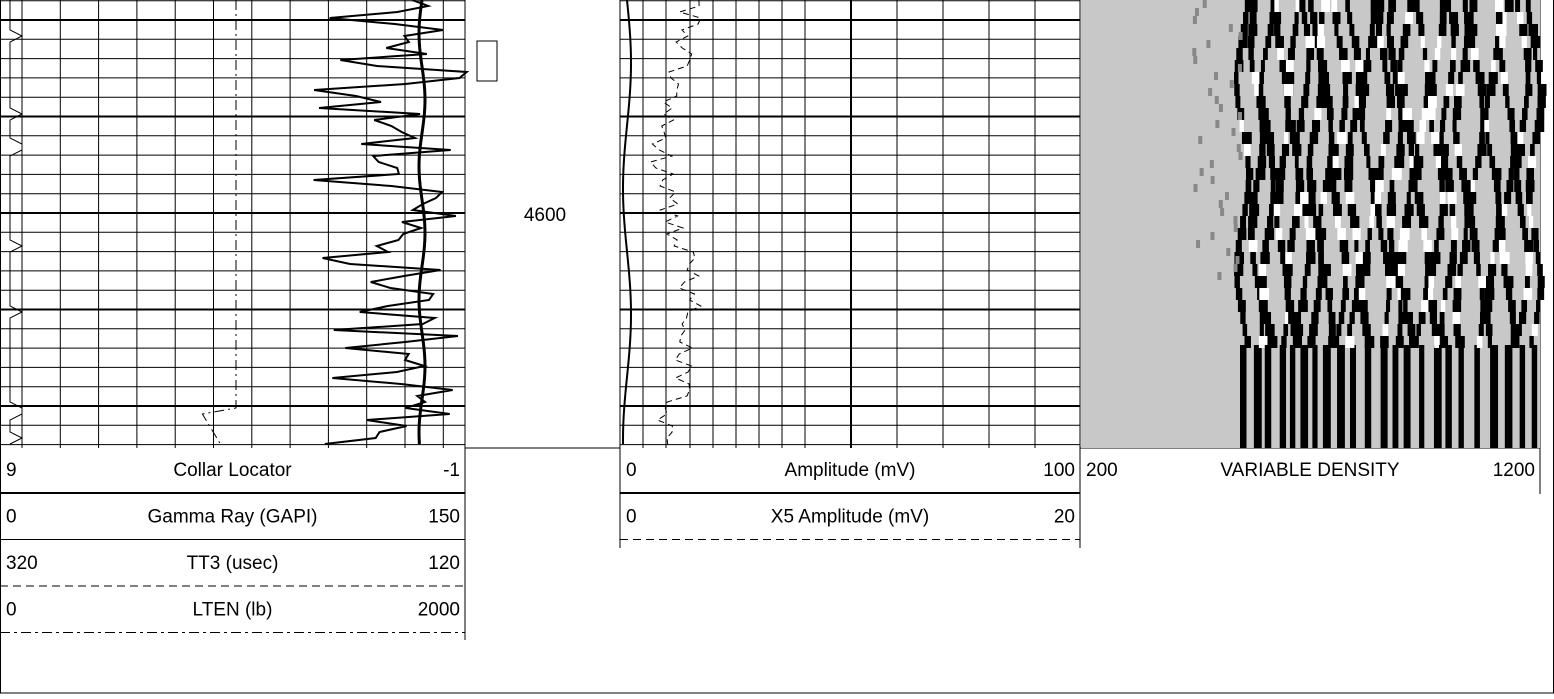 This screenshot has height=699, width=1554. Describe the element at coordinates (219, 222) in the screenshot. I see `tt3-curve` at that location.